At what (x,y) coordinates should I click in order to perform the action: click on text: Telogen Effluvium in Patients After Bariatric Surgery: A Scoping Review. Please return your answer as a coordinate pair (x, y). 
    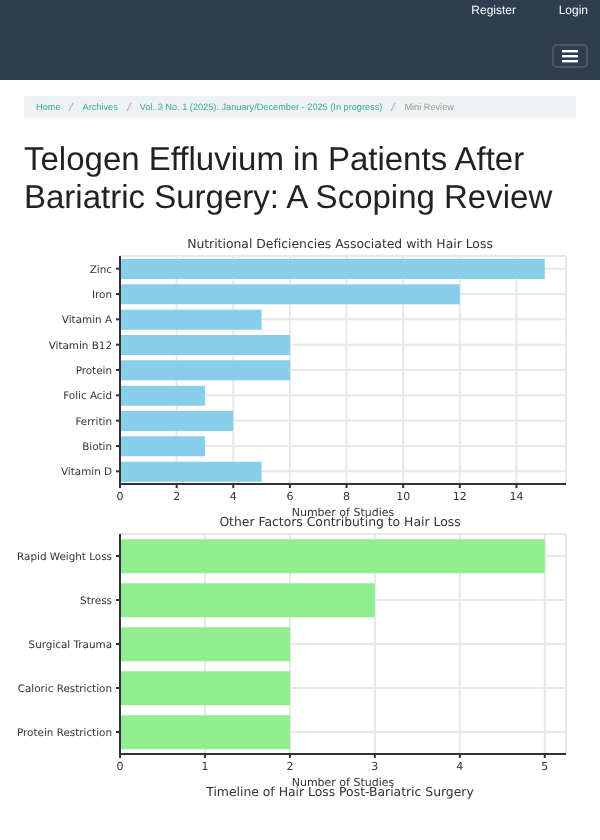
    Looking at the image, I should click on (289, 180).